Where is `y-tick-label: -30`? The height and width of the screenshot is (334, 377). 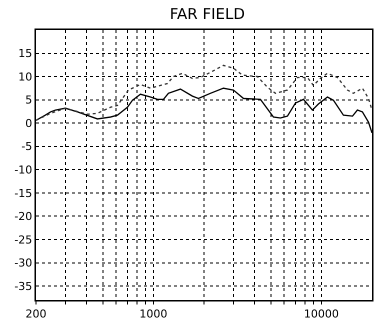 y-tick-label: -30 is located at coordinates (23, 263).